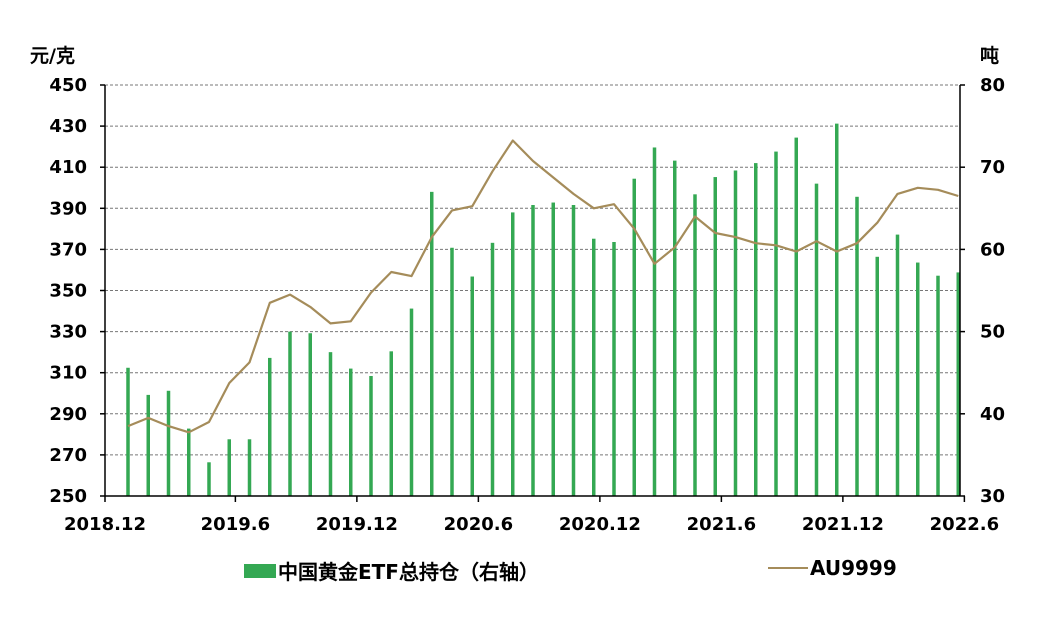 This screenshot has width=1061, height=631. What do you see at coordinates (853, 568) in the screenshot?
I see `legend-label-au9999: AU9999` at bounding box center [853, 568].